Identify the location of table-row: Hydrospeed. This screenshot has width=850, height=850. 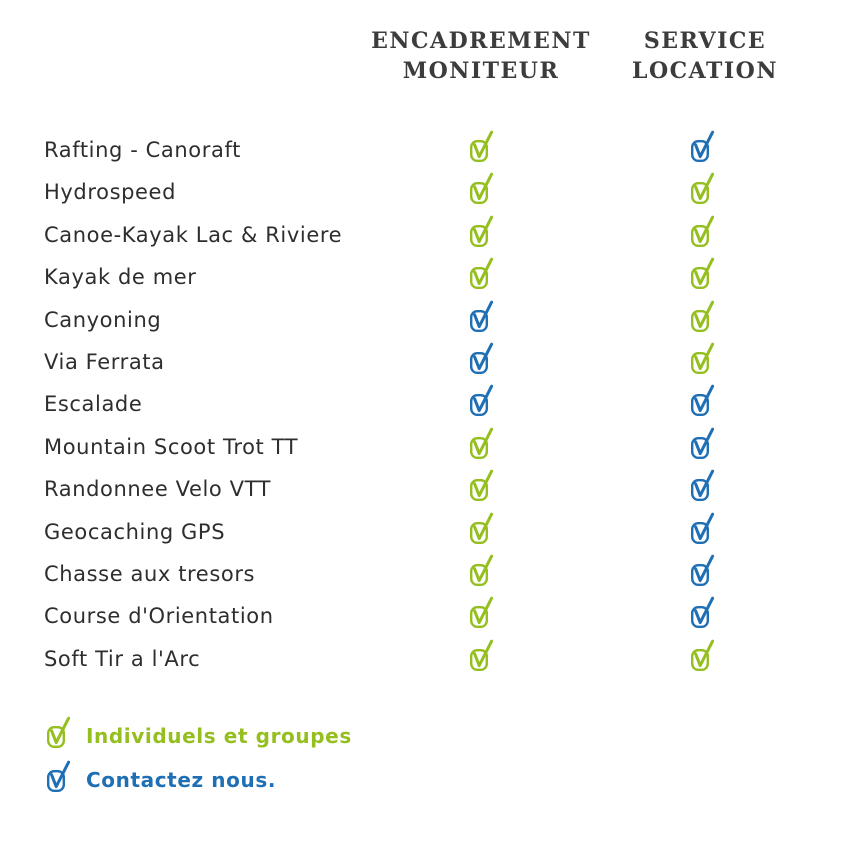
(425, 193).